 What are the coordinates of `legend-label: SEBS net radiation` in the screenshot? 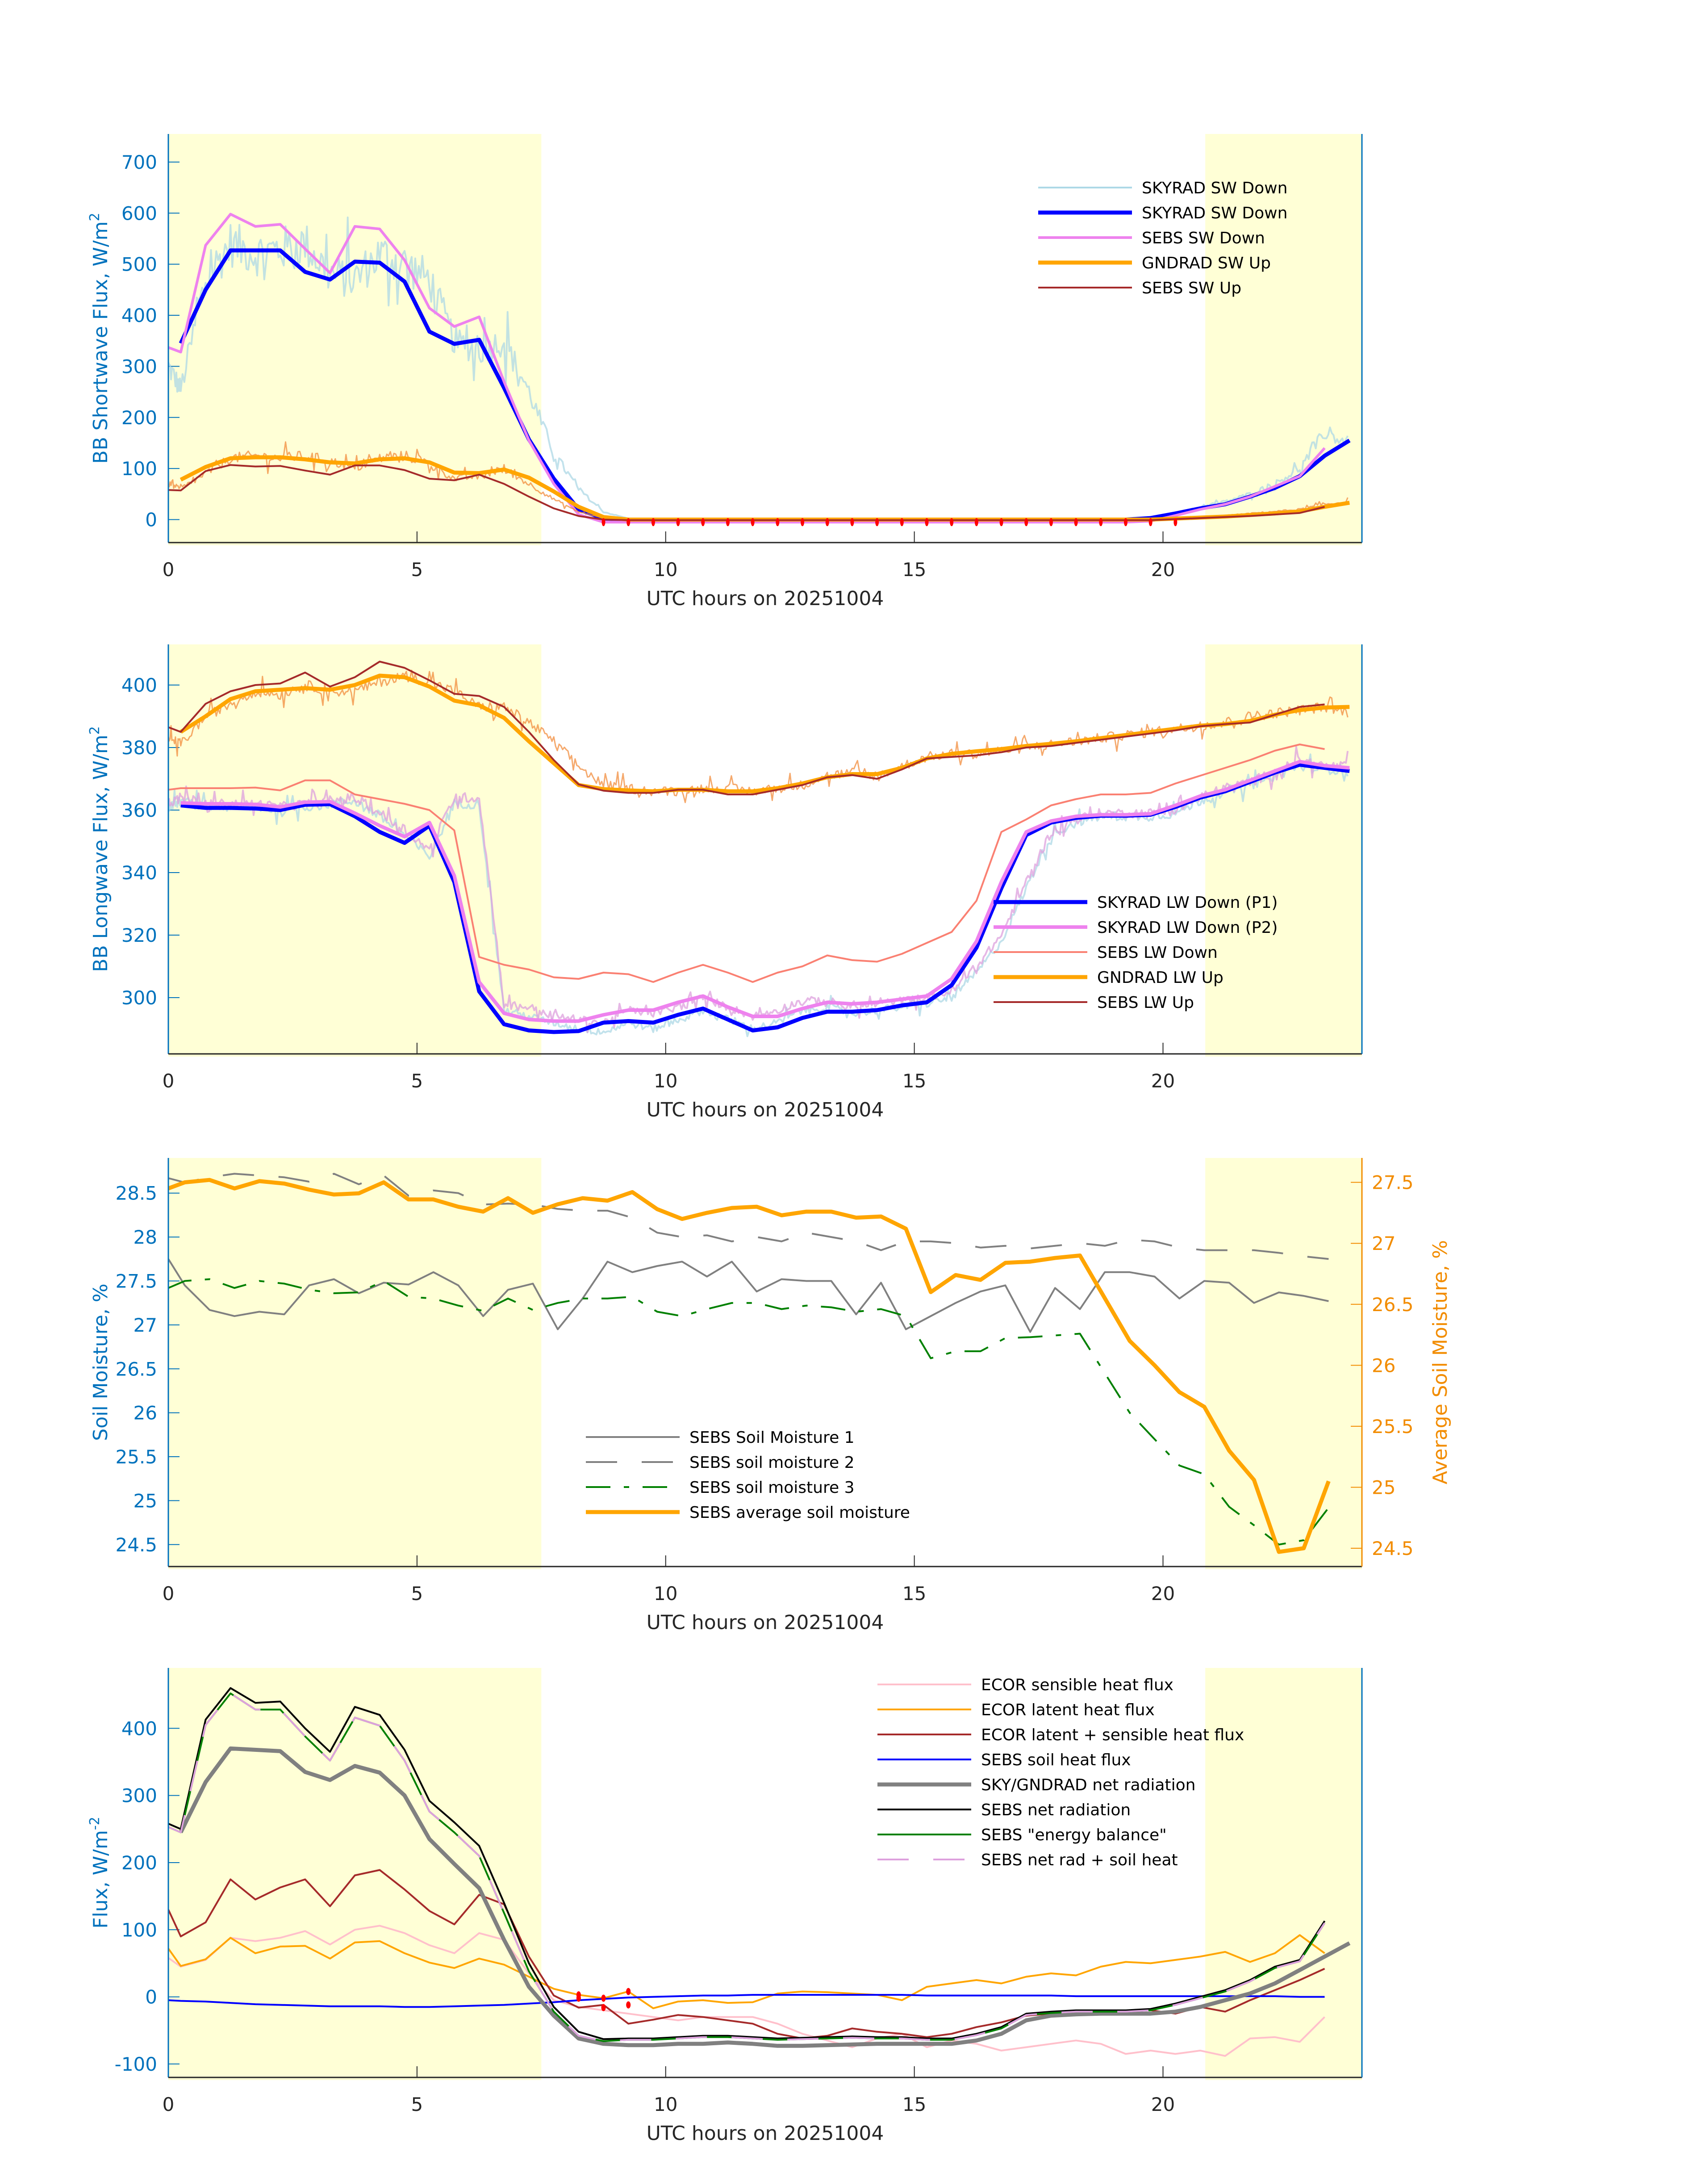 It's located at (1056, 1810).